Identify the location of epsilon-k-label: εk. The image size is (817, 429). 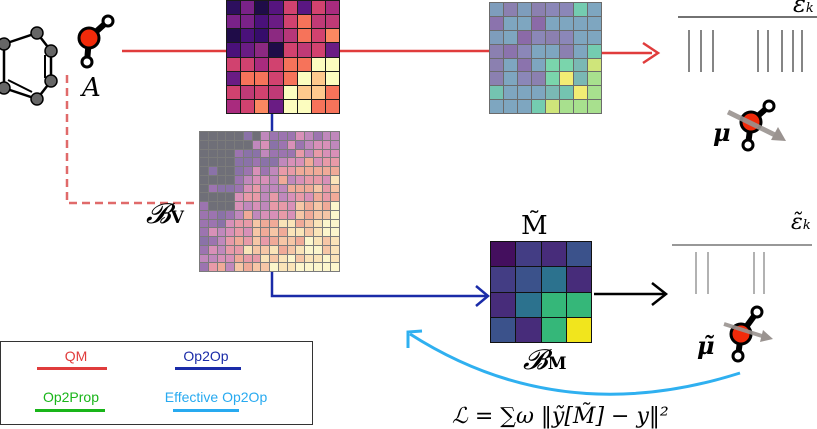
(803, 9).